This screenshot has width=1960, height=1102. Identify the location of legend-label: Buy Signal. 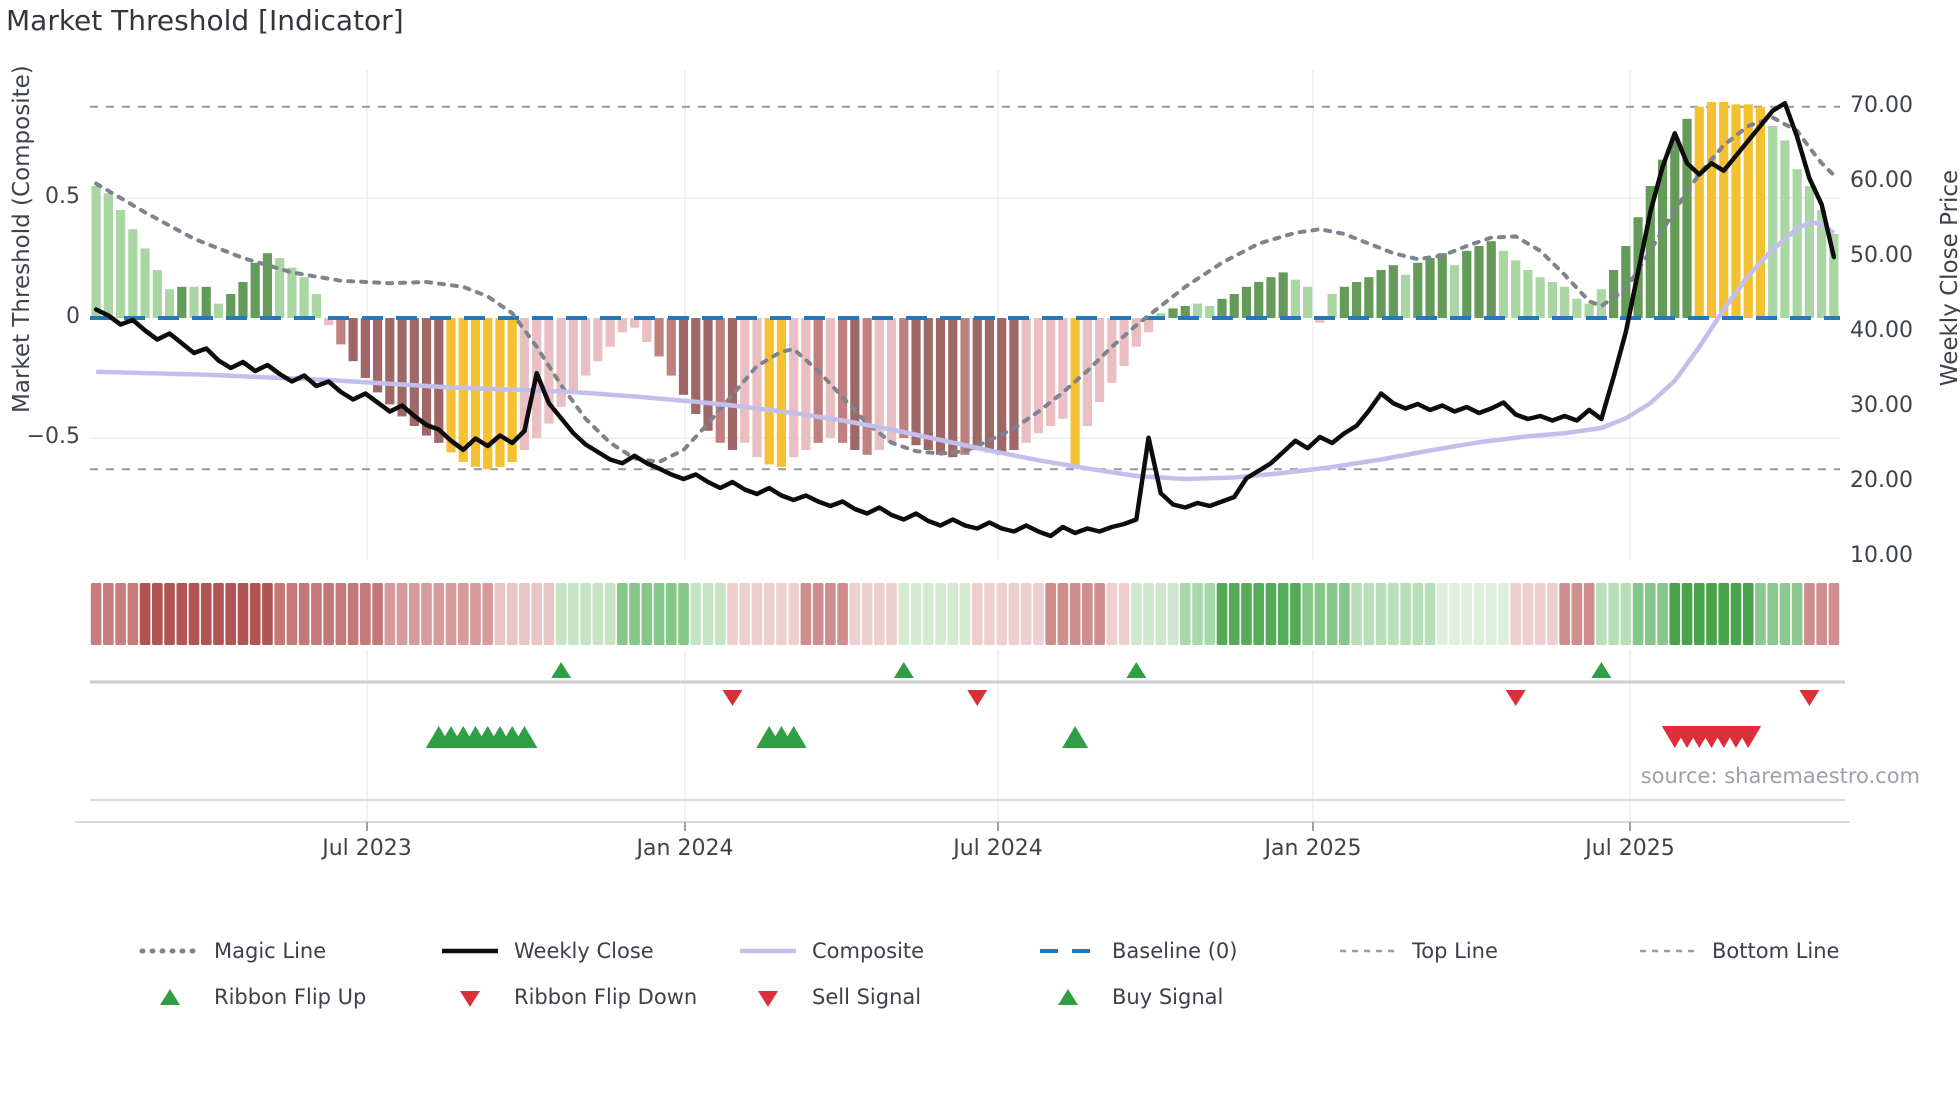
(1168, 997).